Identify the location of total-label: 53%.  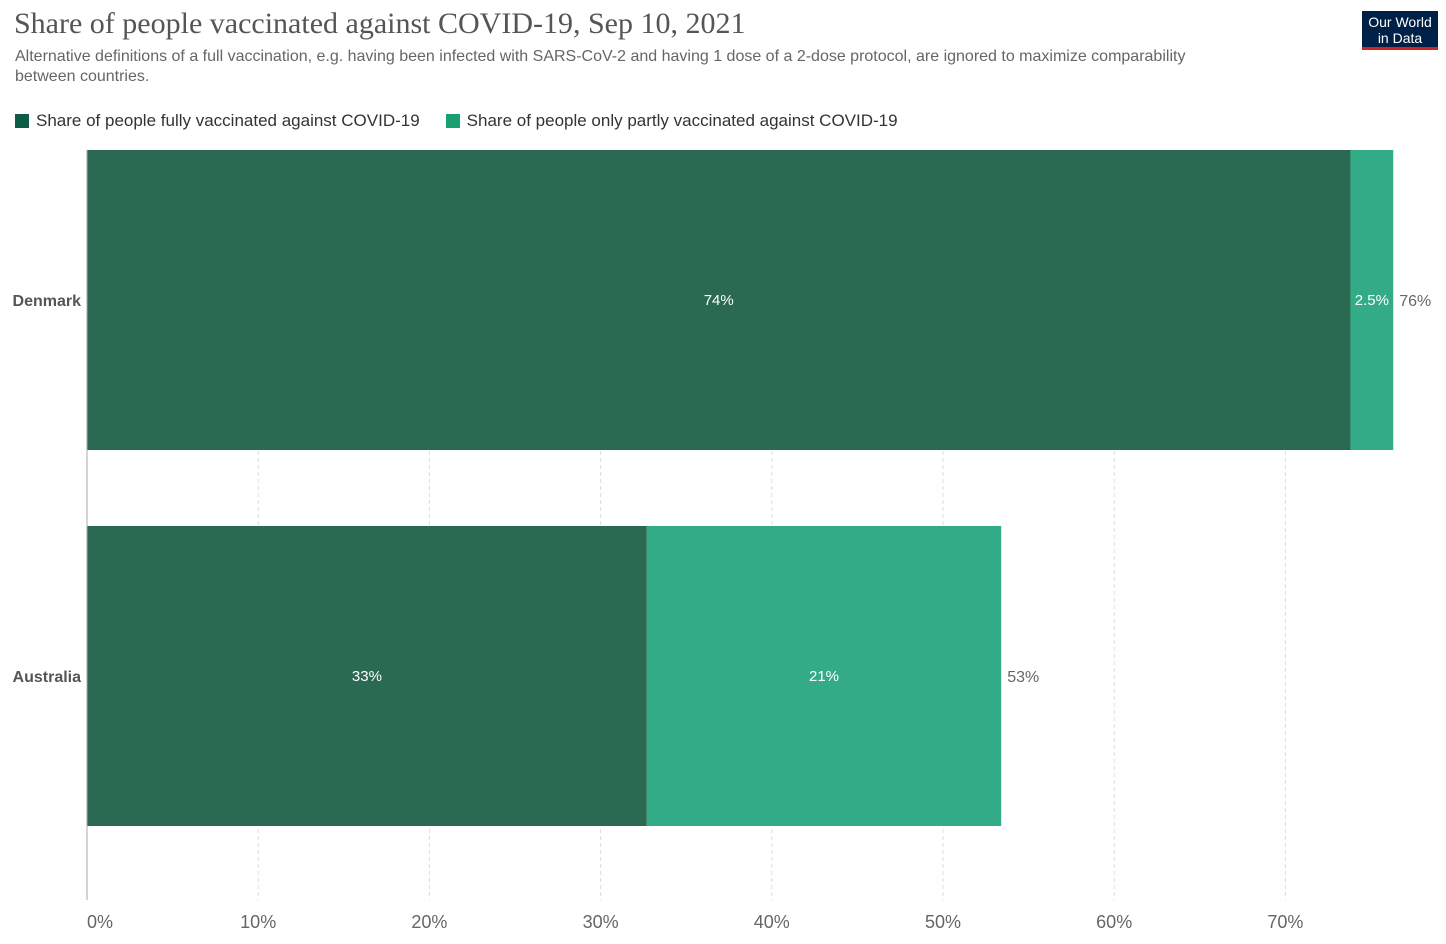
(1023, 677).